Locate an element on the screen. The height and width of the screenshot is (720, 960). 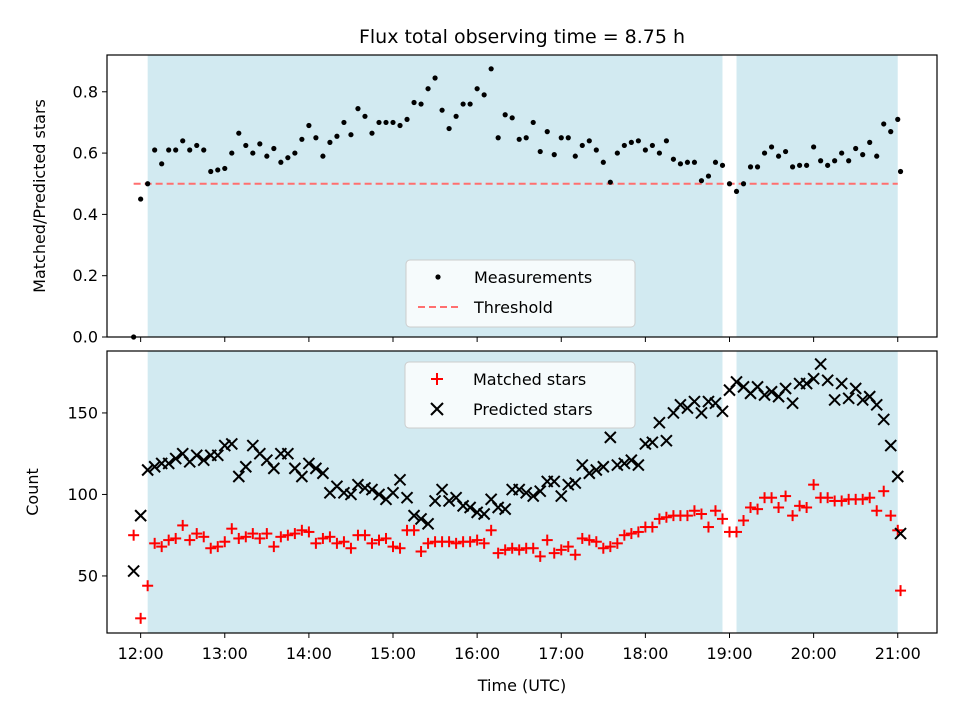
bottom-legend-box is located at coordinates (520, 395).